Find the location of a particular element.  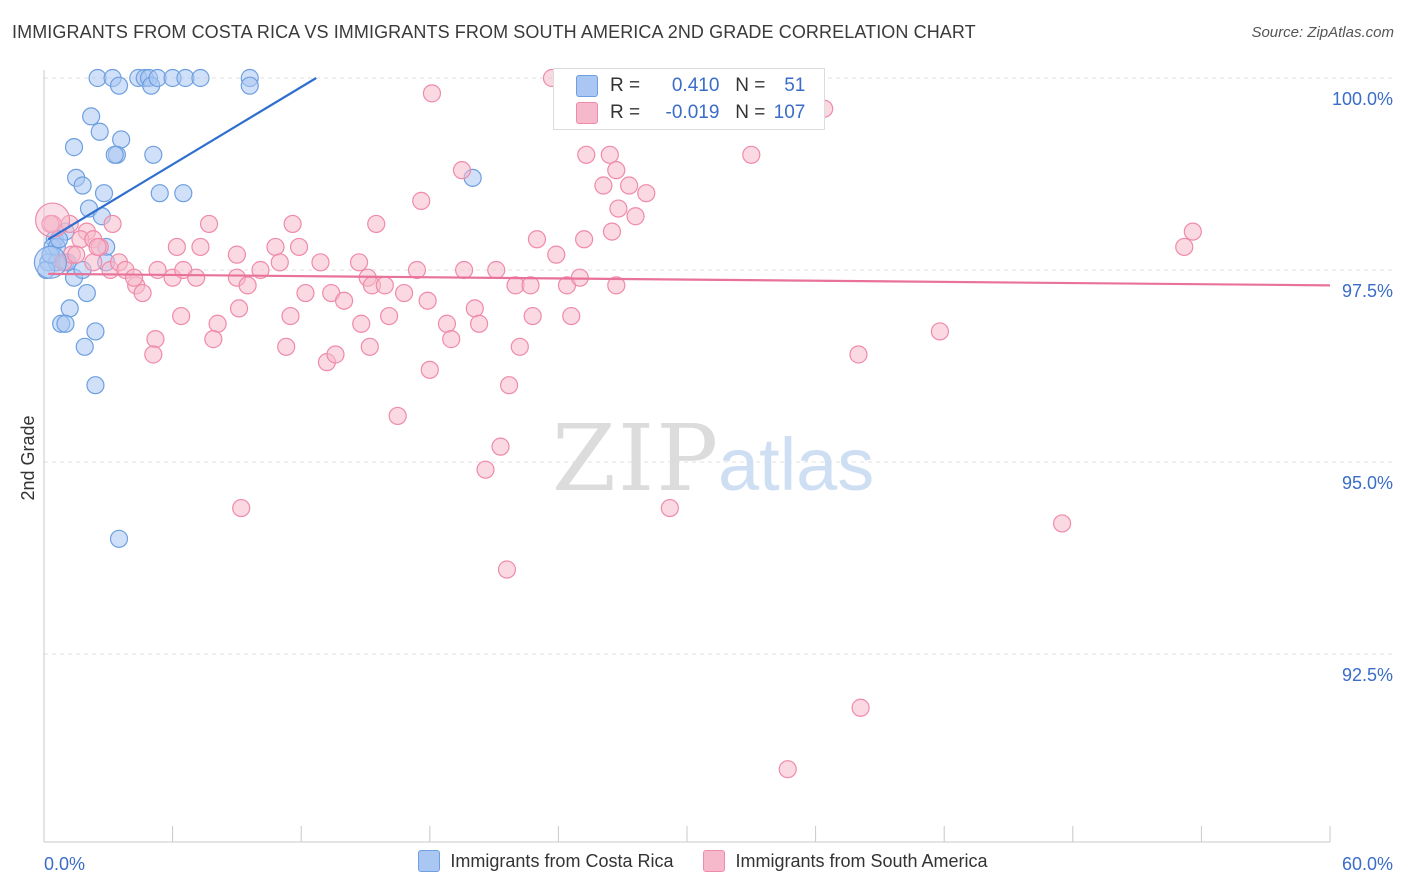

stats-swatch-costa-rica is located at coordinates (587, 86).